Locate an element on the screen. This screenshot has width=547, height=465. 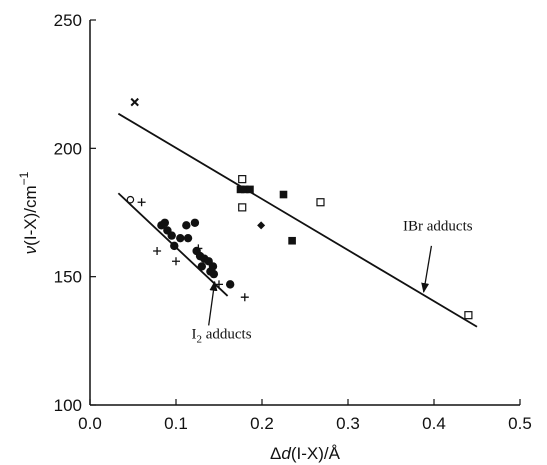
y-axis-title: ν(I-X)/cm−1 is located at coordinates (28, 212).